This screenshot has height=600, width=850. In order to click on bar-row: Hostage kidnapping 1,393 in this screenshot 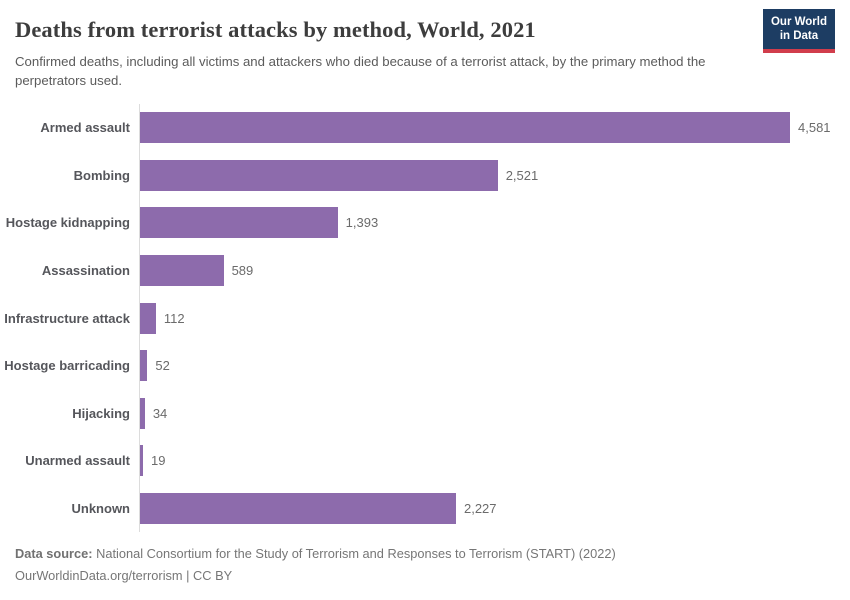, I will do `click(417, 223)`.